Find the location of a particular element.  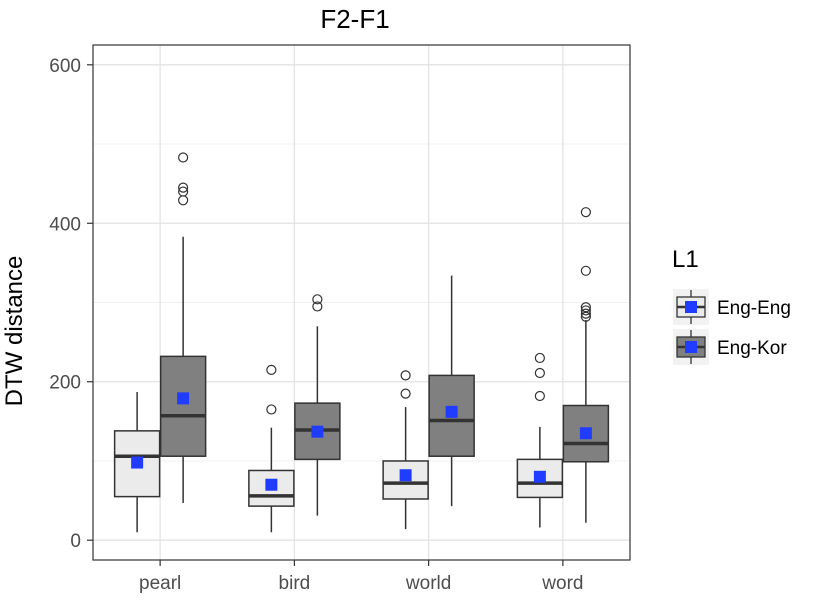

y-tick-label: 400 is located at coordinates (65, 224).